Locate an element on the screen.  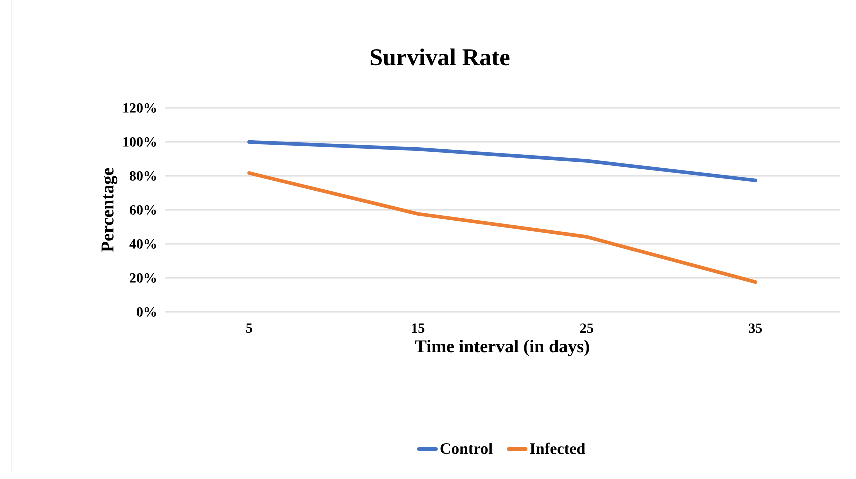
x-axis-title: Time interval (in days) is located at coordinates (502, 348).